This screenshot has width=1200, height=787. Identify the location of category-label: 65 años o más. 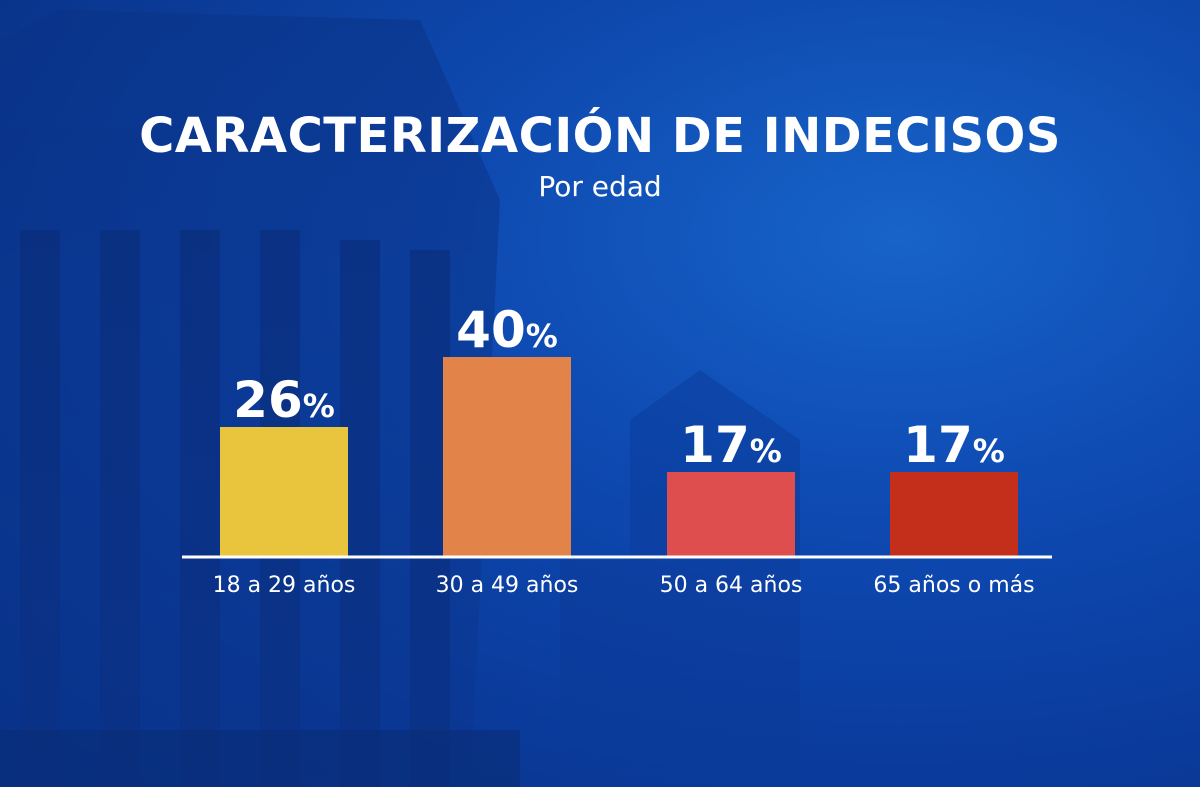
(953, 585).